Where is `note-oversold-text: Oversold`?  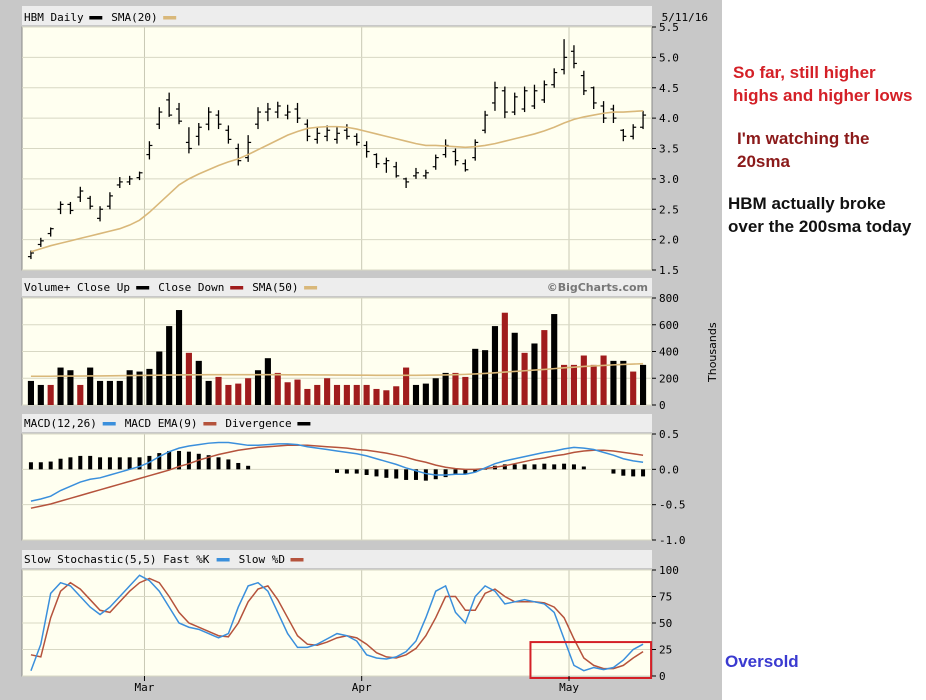
note-oversold-text: Oversold is located at coordinates (762, 661).